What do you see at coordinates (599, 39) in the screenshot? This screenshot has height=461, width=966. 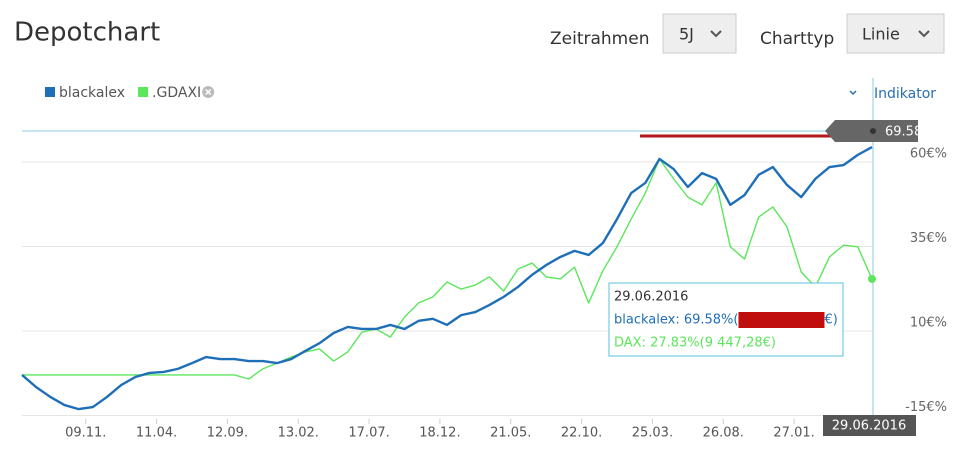 I see `timeframe-label: Zeitrahmen` at bounding box center [599, 39].